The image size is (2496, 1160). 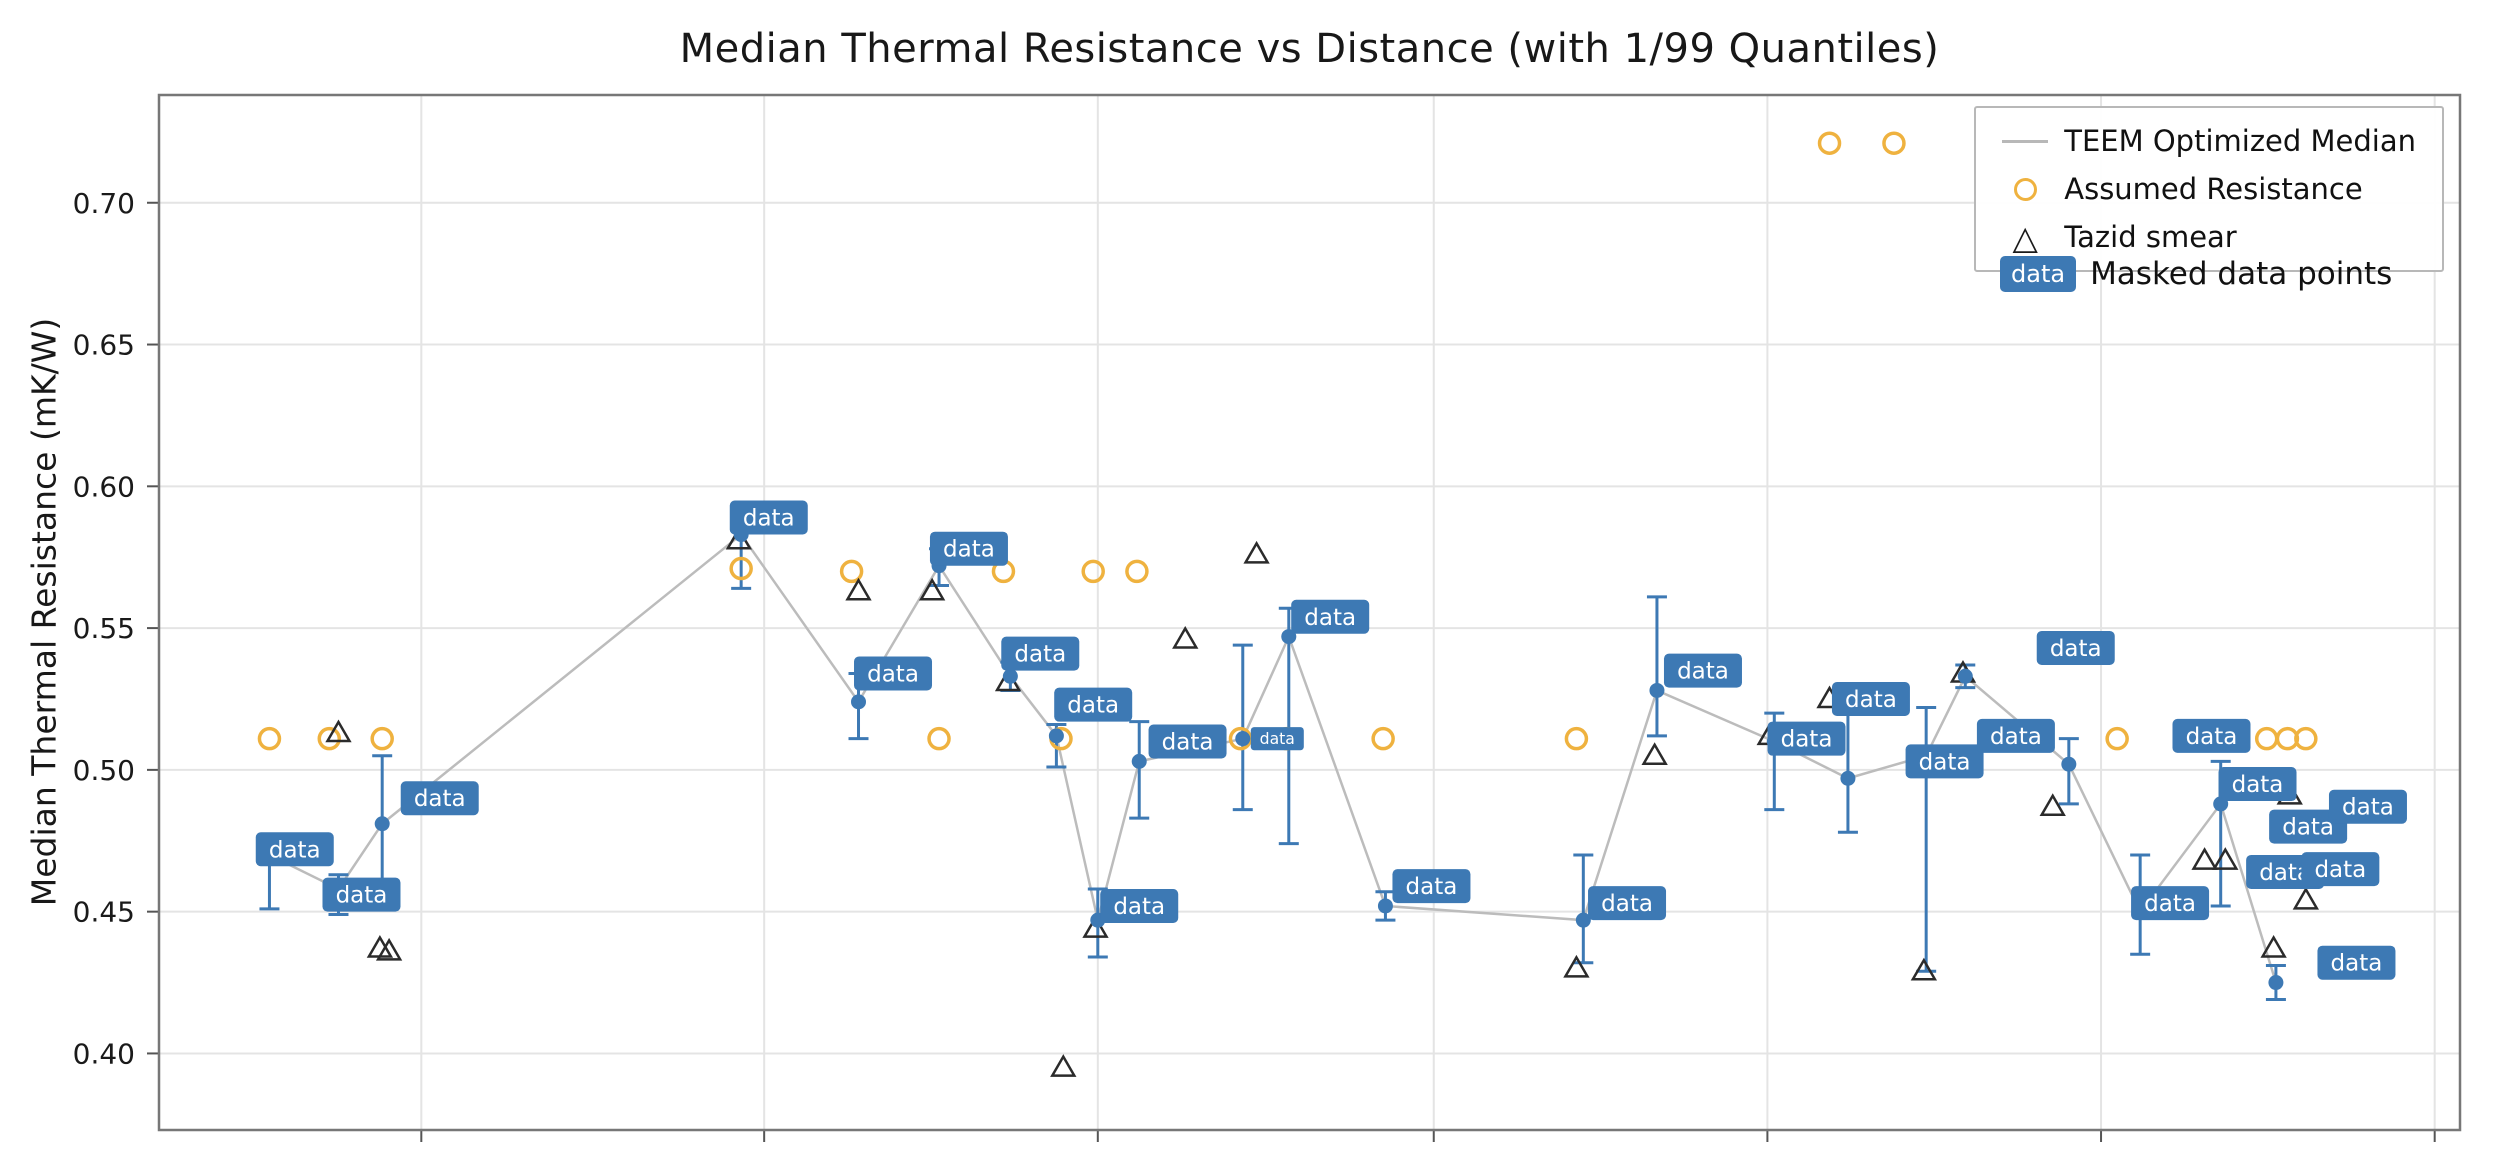 What do you see at coordinates (104, 770) in the screenshot?
I see `y-tick-label: 0.50` at bounding box center [104, 770].